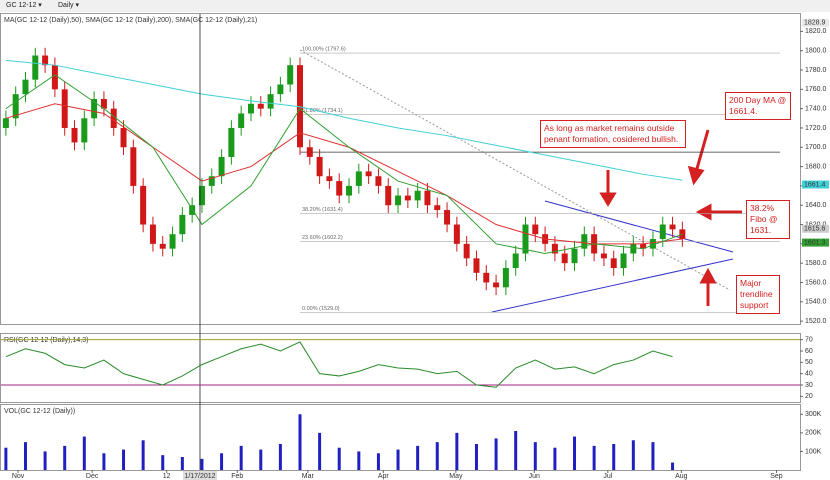 The height and width of the screenshot is (480, 830). What do you see at coordinates (809, 396) in the screenshot?
I see `y-tick-label: 20` at bounding box center [809, 396].